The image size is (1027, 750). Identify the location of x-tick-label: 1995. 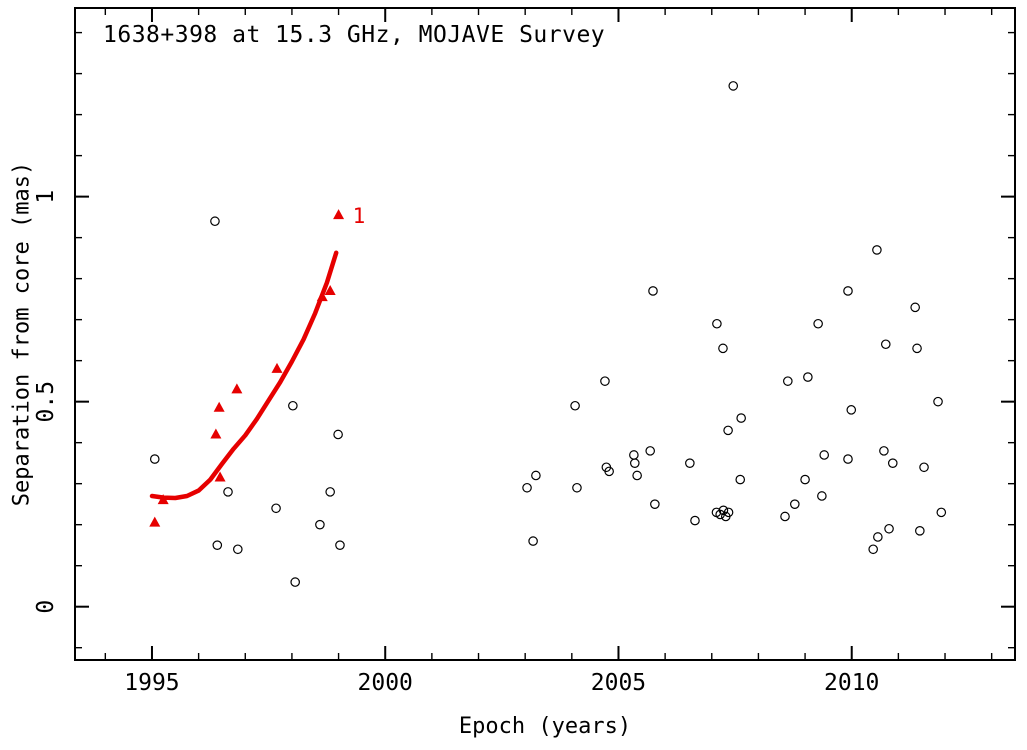
(151, 683).